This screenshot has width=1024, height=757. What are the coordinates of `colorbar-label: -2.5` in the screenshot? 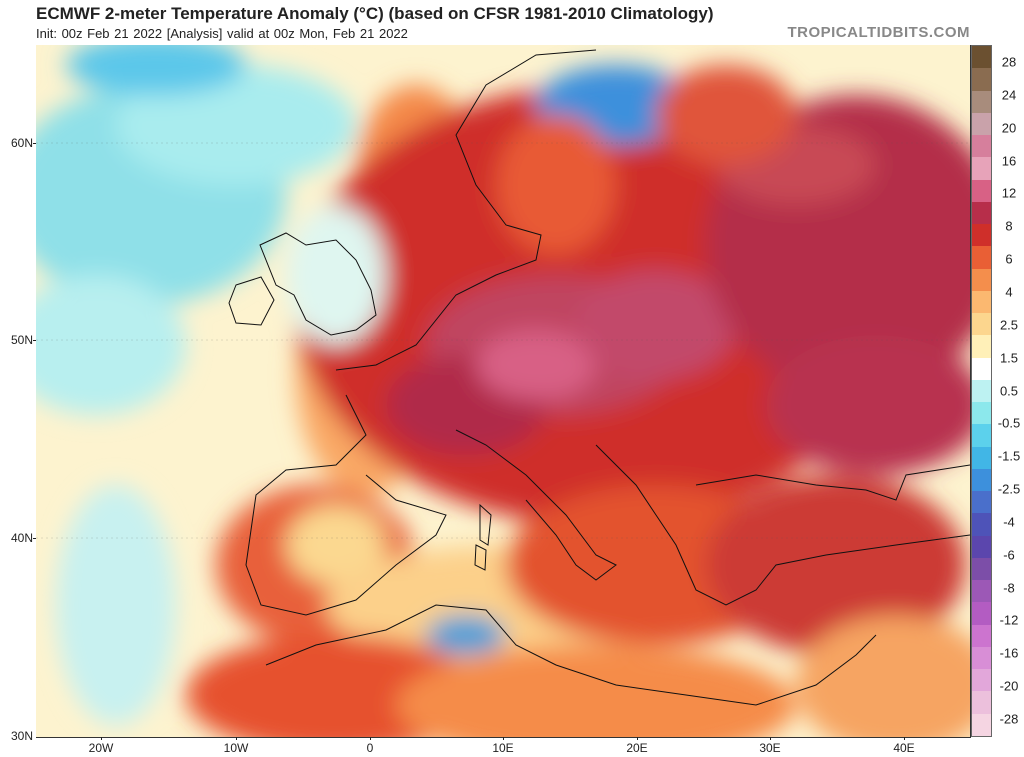 It's located at (1009, 489).